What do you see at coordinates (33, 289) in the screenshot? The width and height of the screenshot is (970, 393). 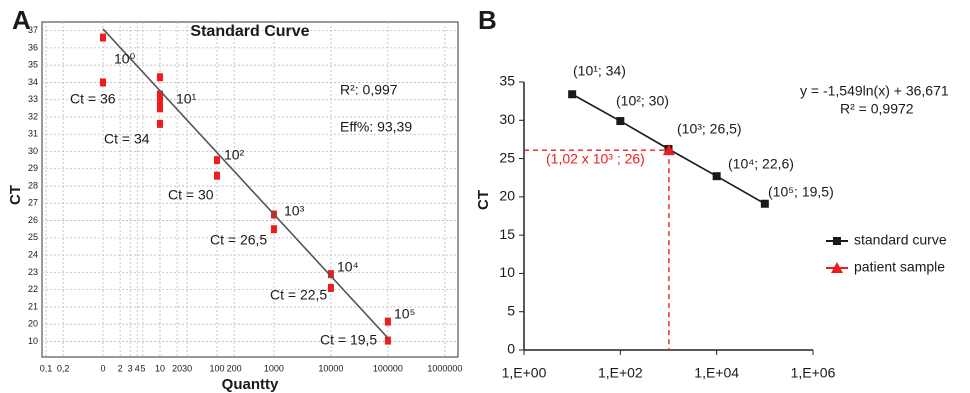 I see `y-tick-label: 22` at bounding box center [33, 289].